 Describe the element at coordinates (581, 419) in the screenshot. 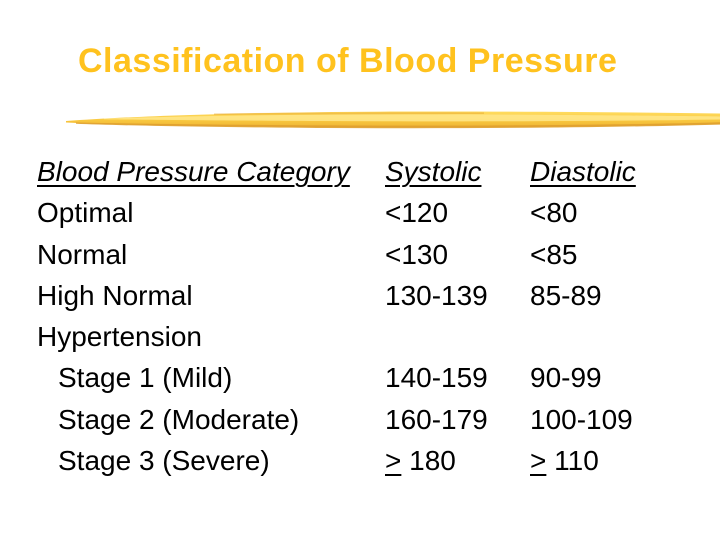

I see `bp-cell-diastolic: 100-109` at that location.